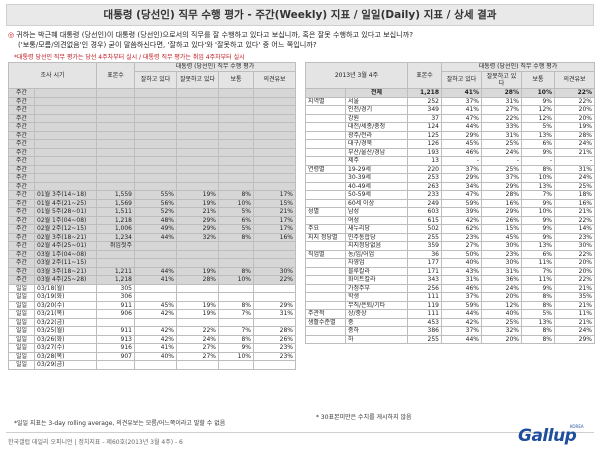  What do you see at coordinates (538, 178) in the screenshot?
I see `row-normal: 10%` at bounding box center [538, 178].